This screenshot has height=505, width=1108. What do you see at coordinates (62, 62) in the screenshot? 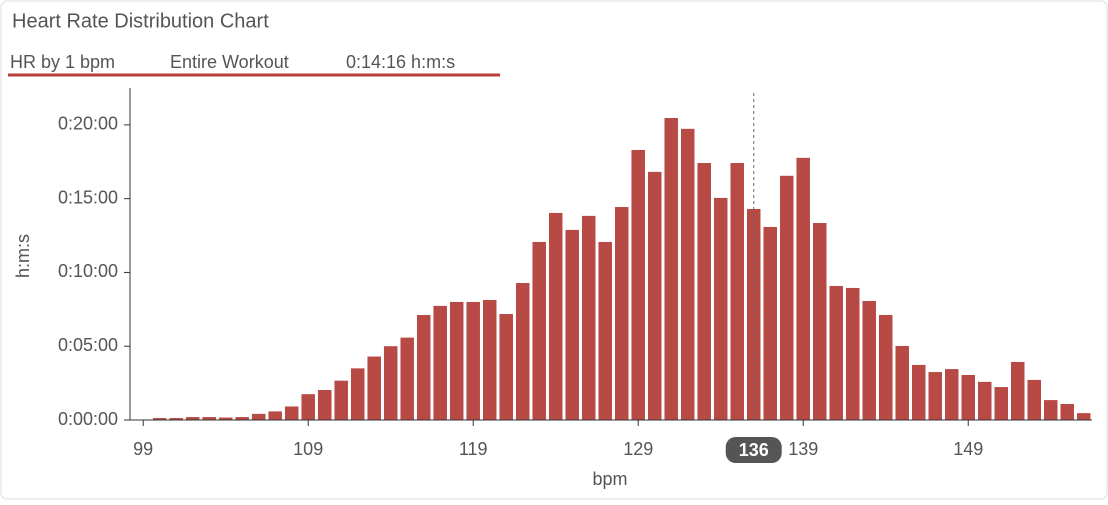
I see `subtitle: HR by 1 bpm` at bounding box center [62, 62].